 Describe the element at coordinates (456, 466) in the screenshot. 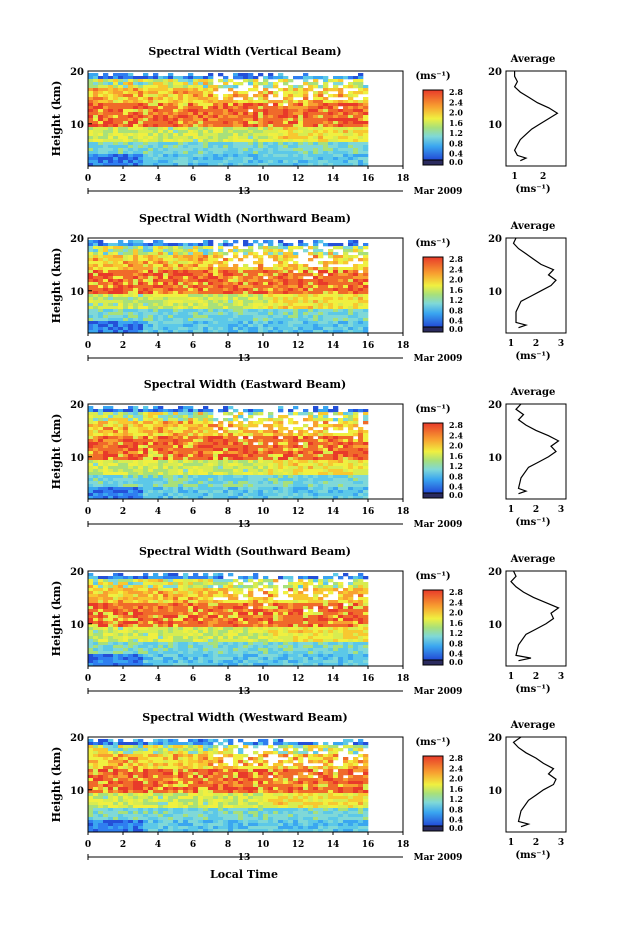

I see `colorbar-tick-label: 1.2` at that location.